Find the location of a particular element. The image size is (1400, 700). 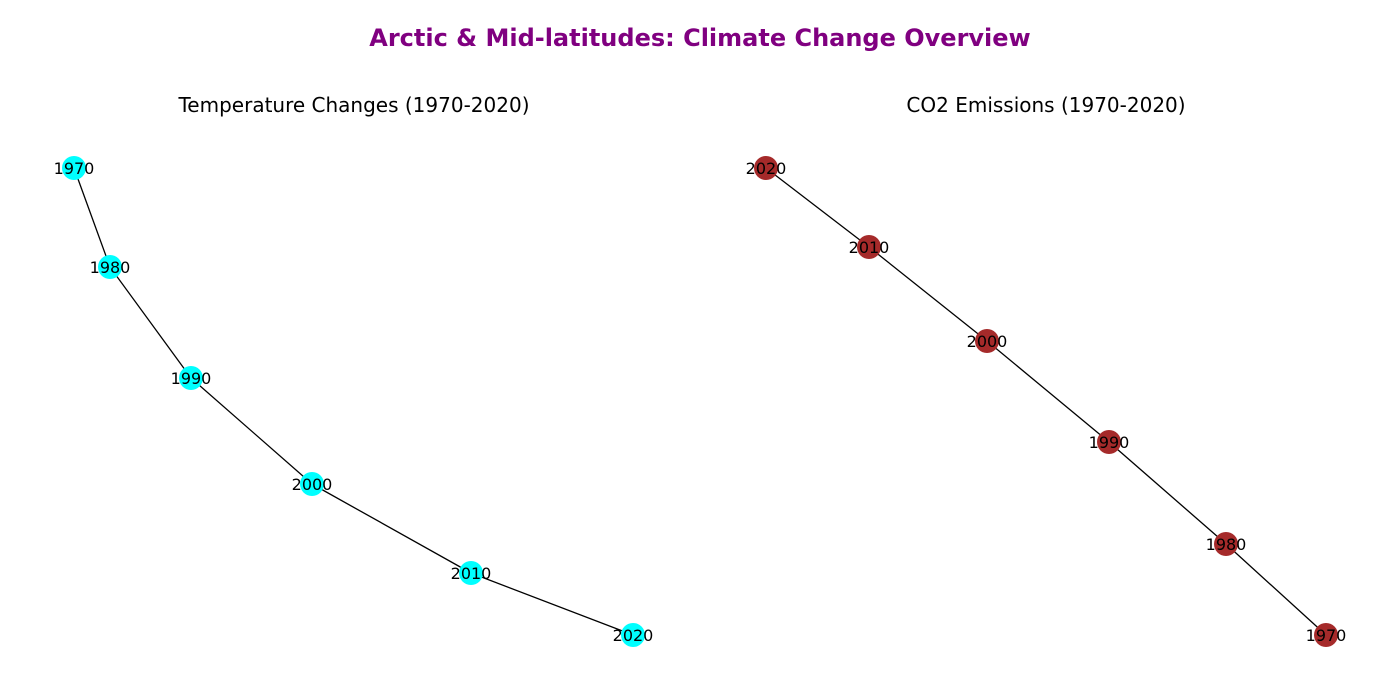

temperature-node-1970 is located at coordinates (74, 168).